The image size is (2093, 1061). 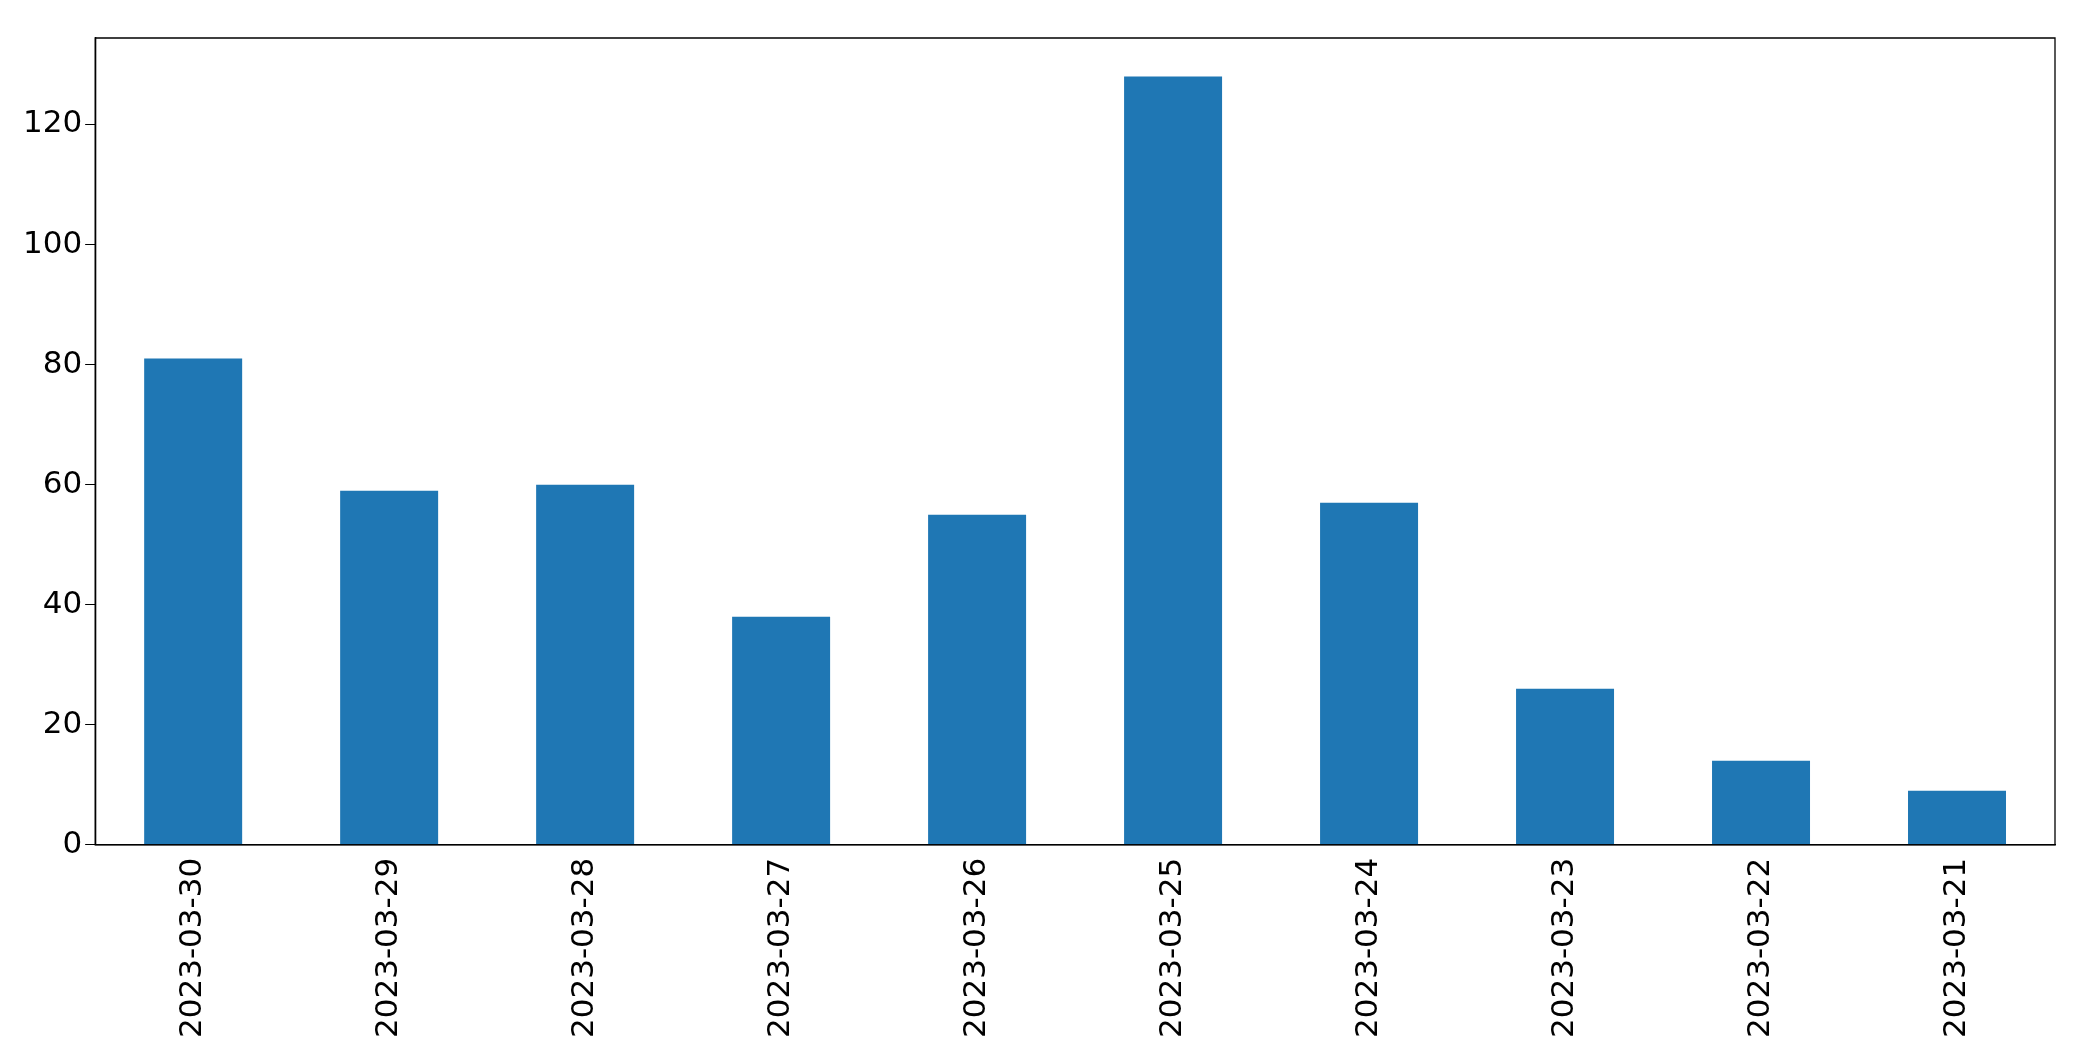 I want to click on x-tick-label: 2023-03-30, so click(x=190, y=948).